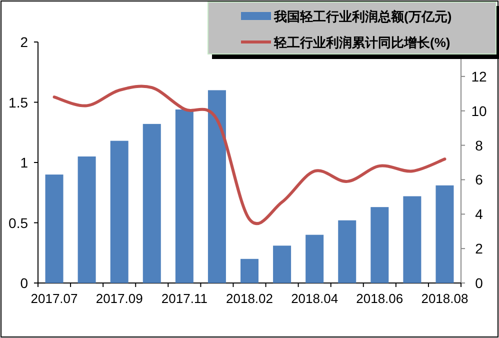 The height and width of the screenshot is (338, 499). What do you see at coordinates (24, 283) in the screenshot?
I see `y-tick-label: 0` at bounding box center [24, 283].